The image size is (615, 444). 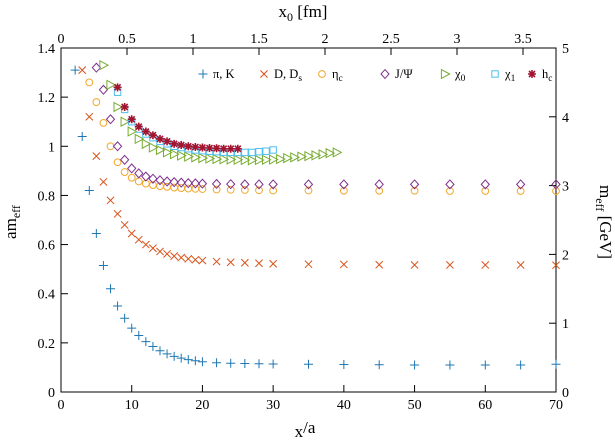 What do you see at coordinates (305, 429) in the screenshot?
I see `x-axis-title: x/a` at bounding box center [305, 429].